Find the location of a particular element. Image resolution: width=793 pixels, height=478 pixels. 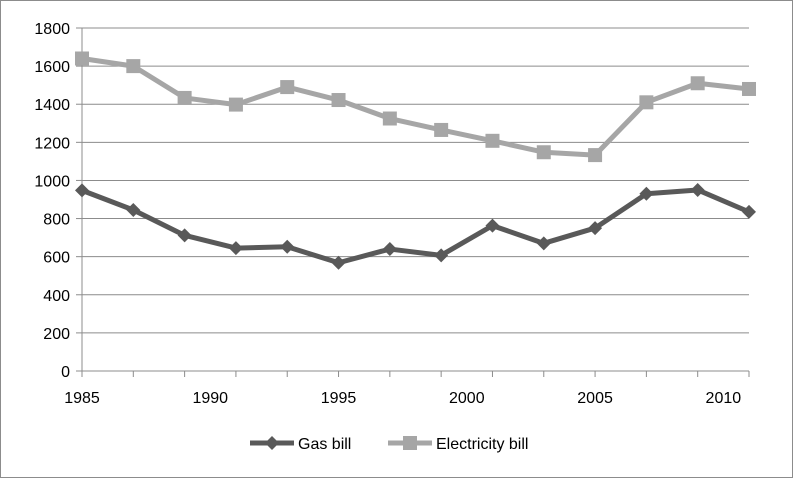

x-tick-label: 2005 is located at coordinates (595, 398).